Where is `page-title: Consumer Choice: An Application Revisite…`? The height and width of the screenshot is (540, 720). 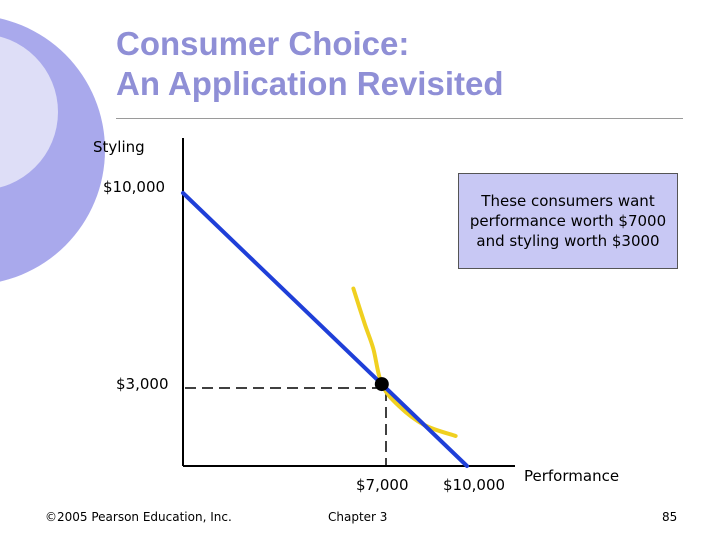
page-title: Consumer Choice: An Application Revisite… is located at coordinates (310, 64).